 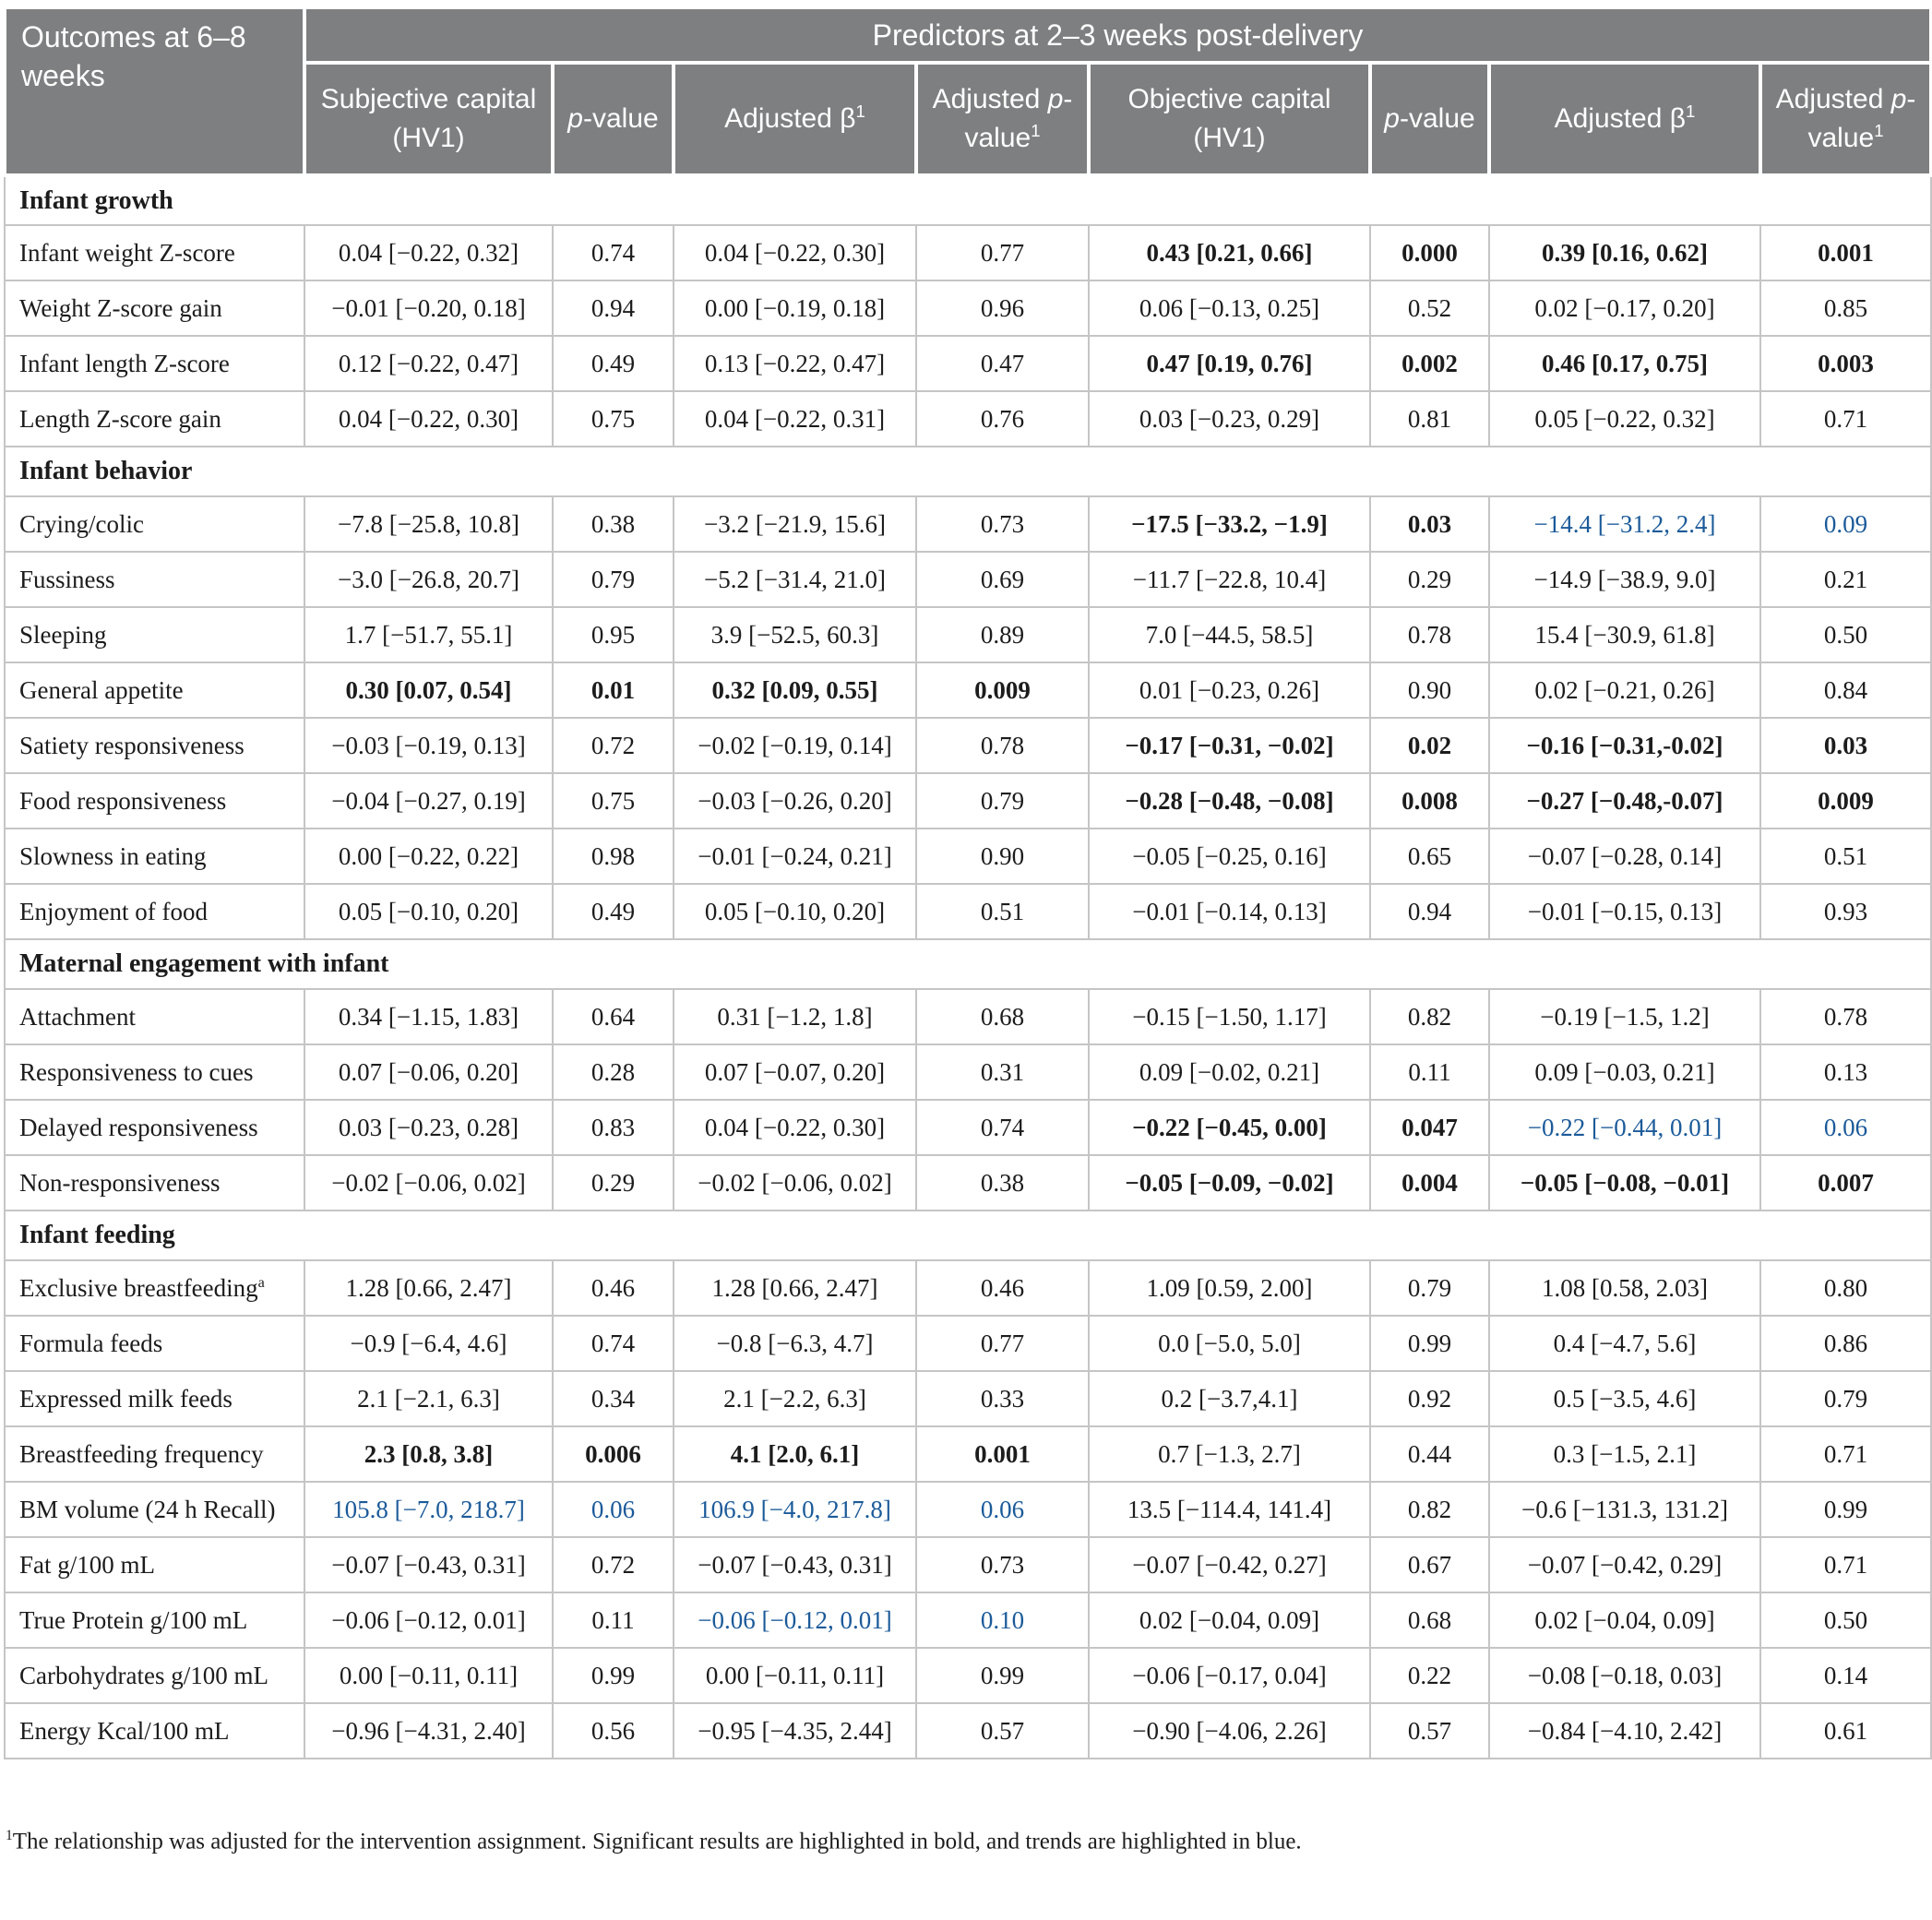 What do you see at coordinates (429, 1509) in the screenshot?
I see `data-cell: 105.8 [−7.0, 218.7]` at bounding box center [429, 1509].